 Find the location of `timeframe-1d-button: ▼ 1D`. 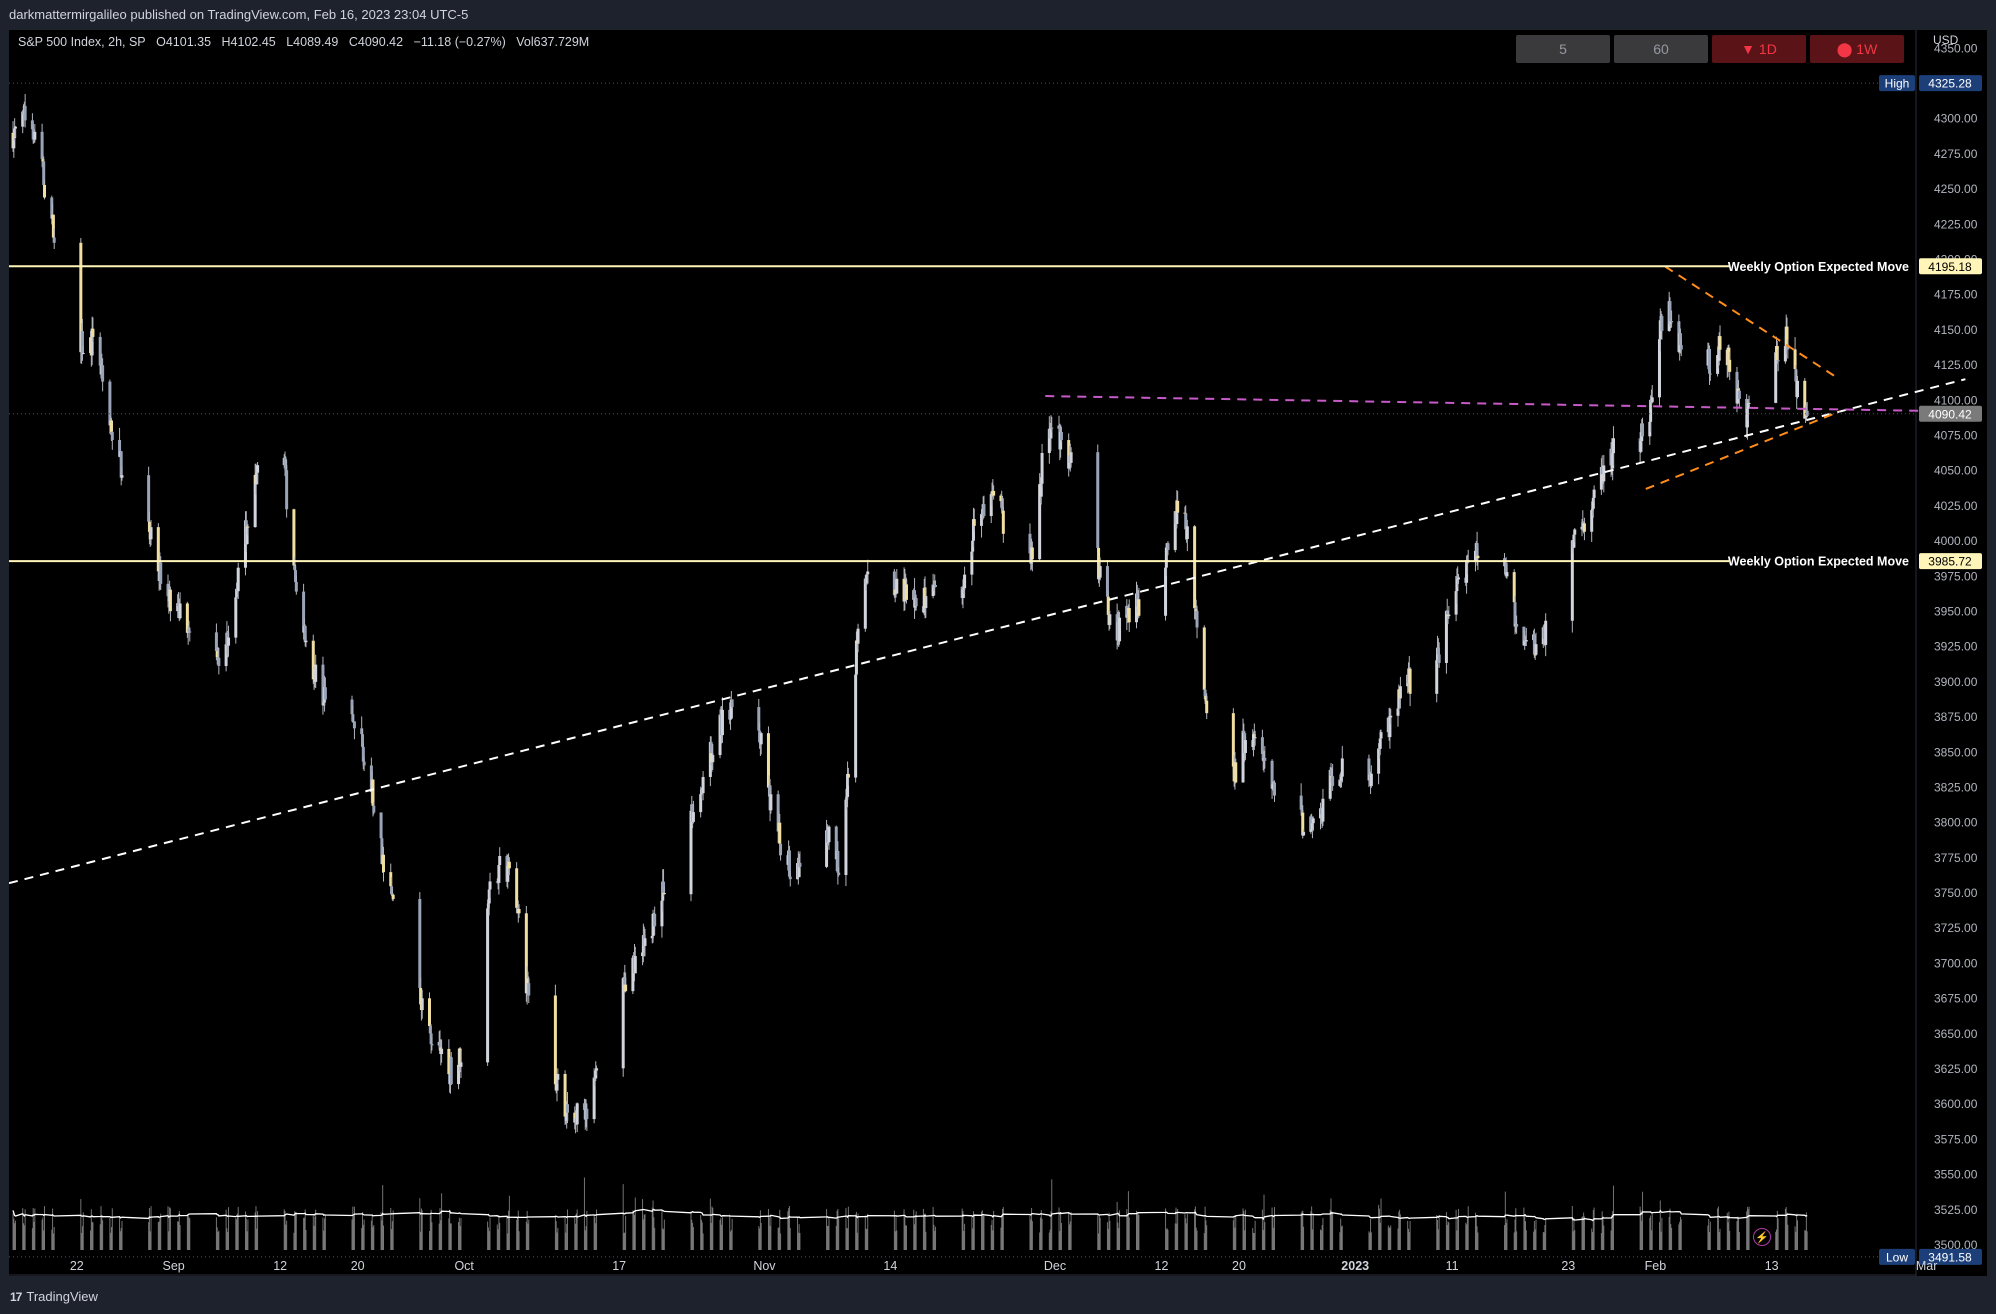

timeframe-1d-button: ▼ 1D is located at coordinates (1759, 49).